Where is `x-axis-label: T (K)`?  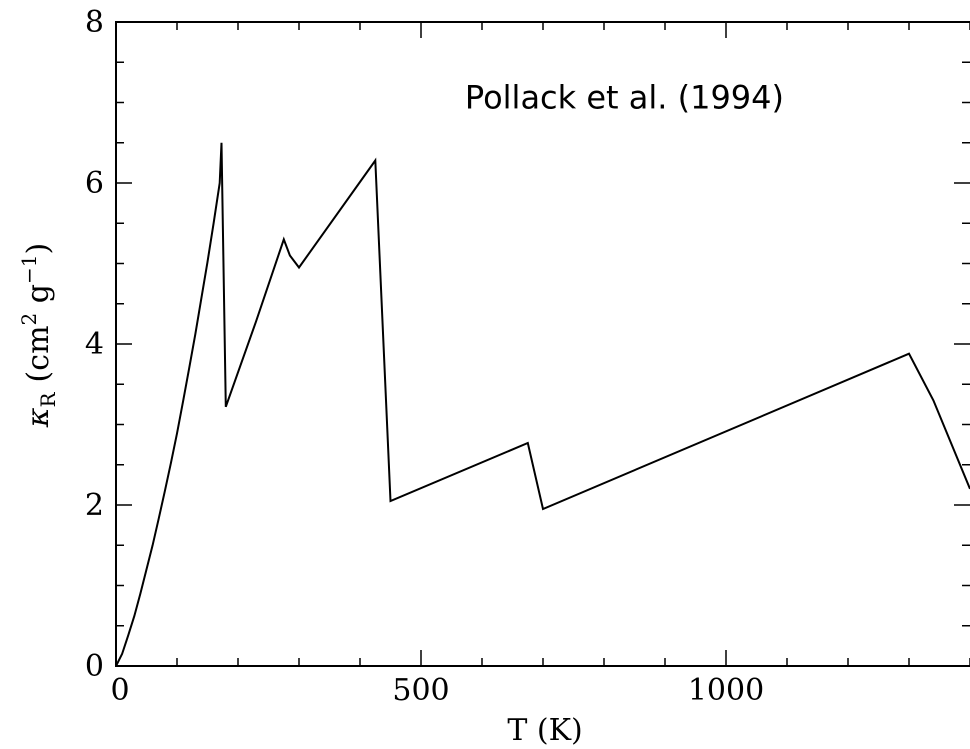
x-axis-label: T (K) is located at coordinates (544, 730).